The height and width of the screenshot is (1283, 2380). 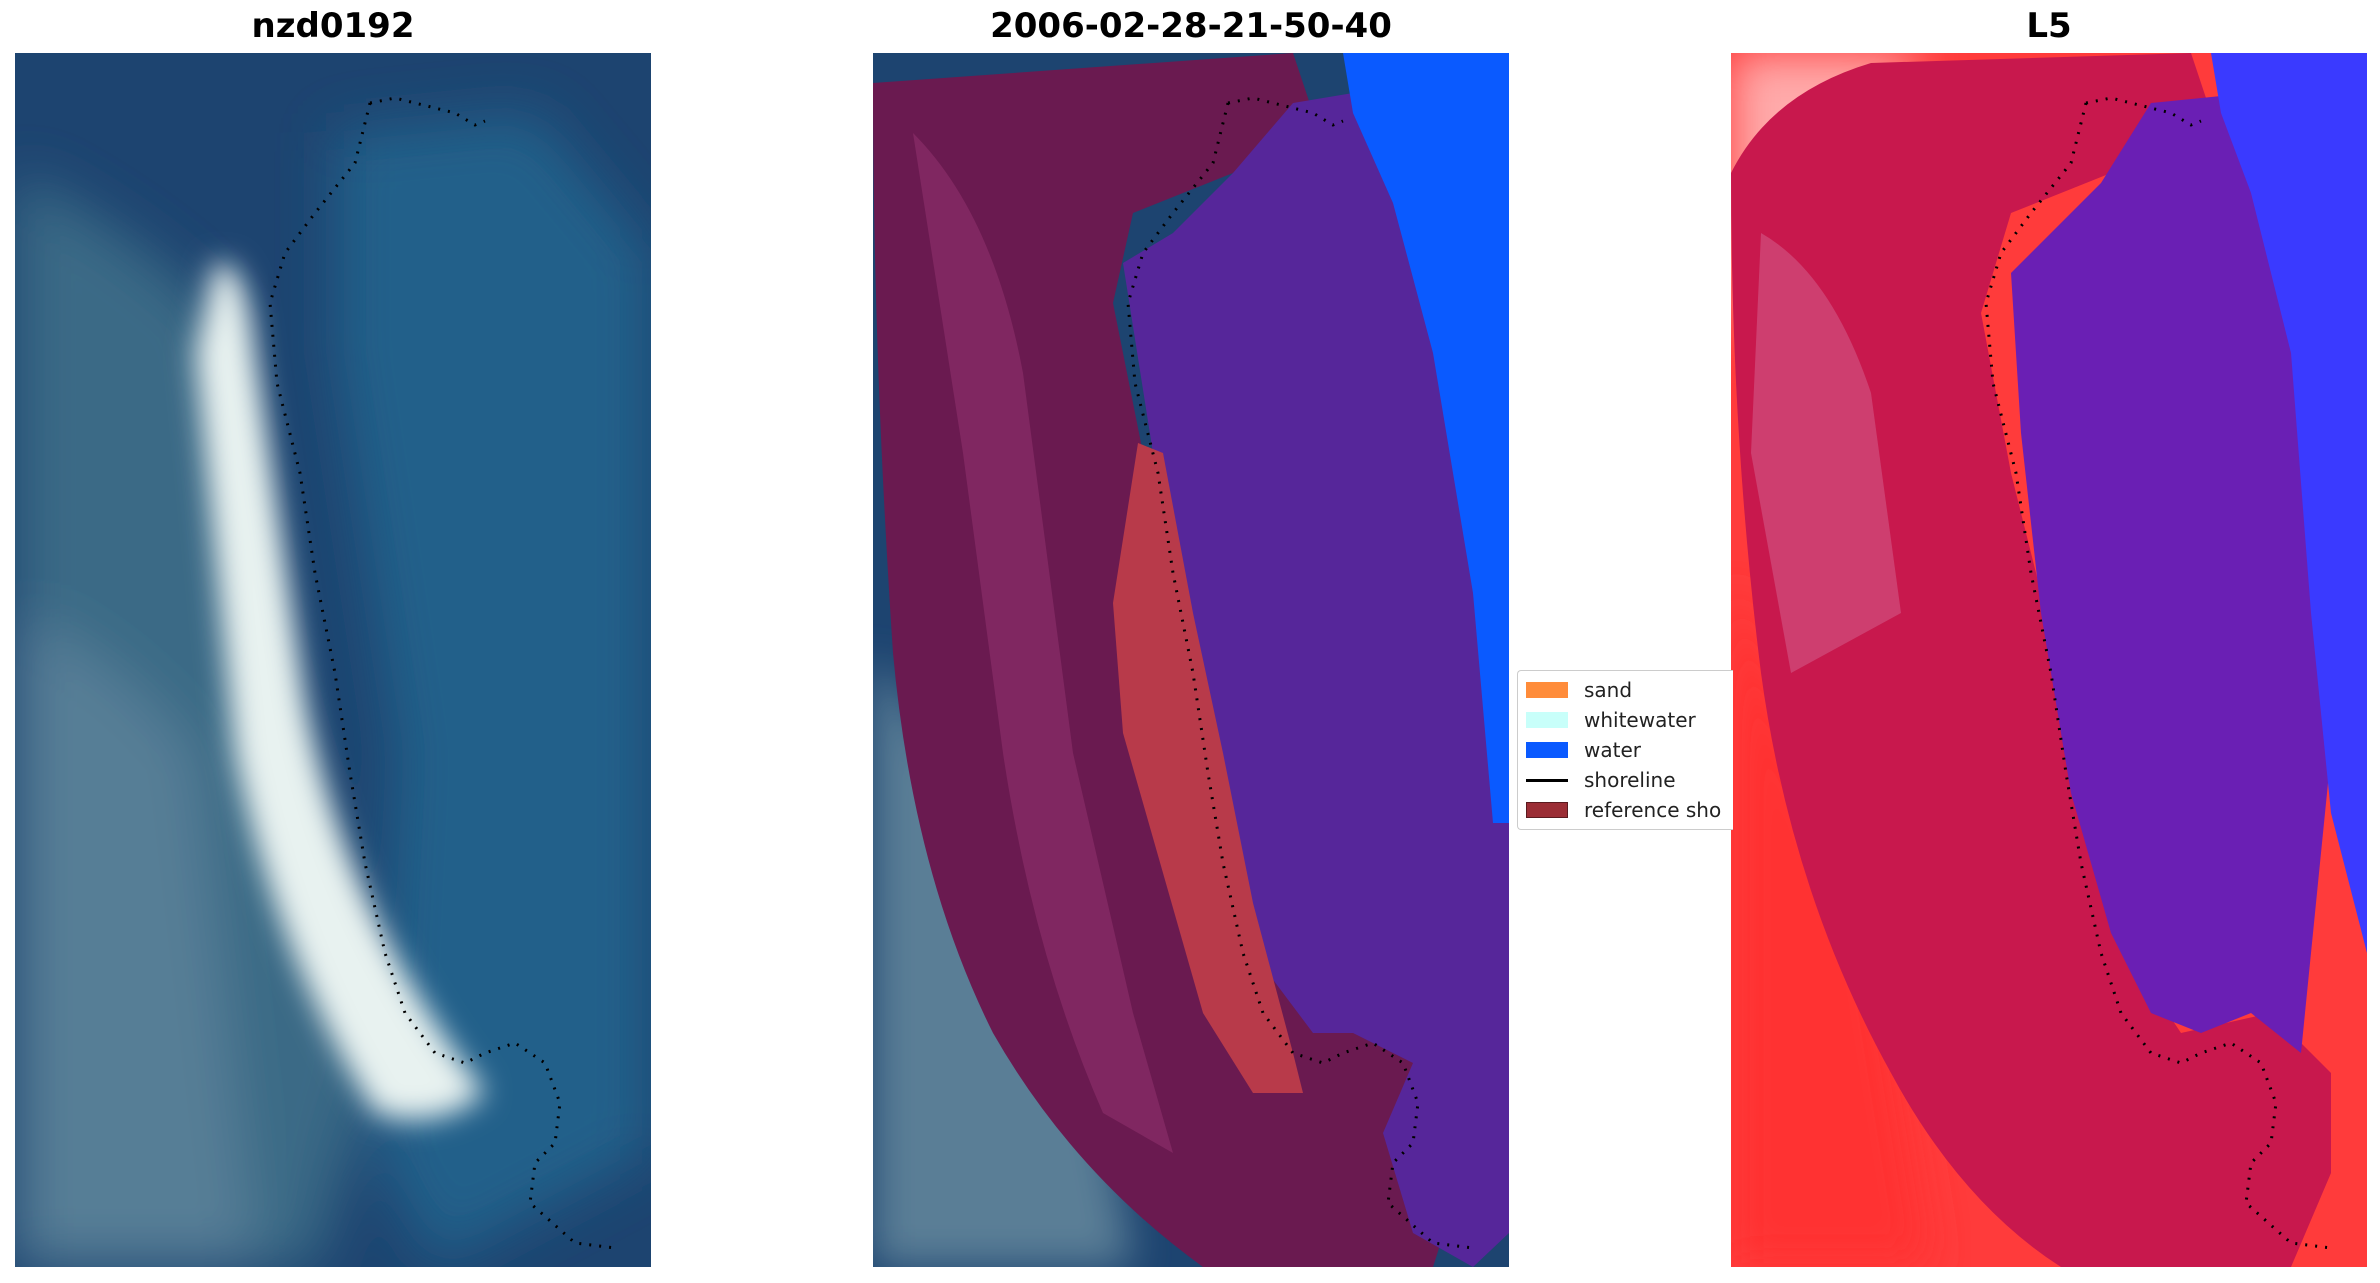 I want to click on panel-title-index: L5, so click(x=2049, y=26).